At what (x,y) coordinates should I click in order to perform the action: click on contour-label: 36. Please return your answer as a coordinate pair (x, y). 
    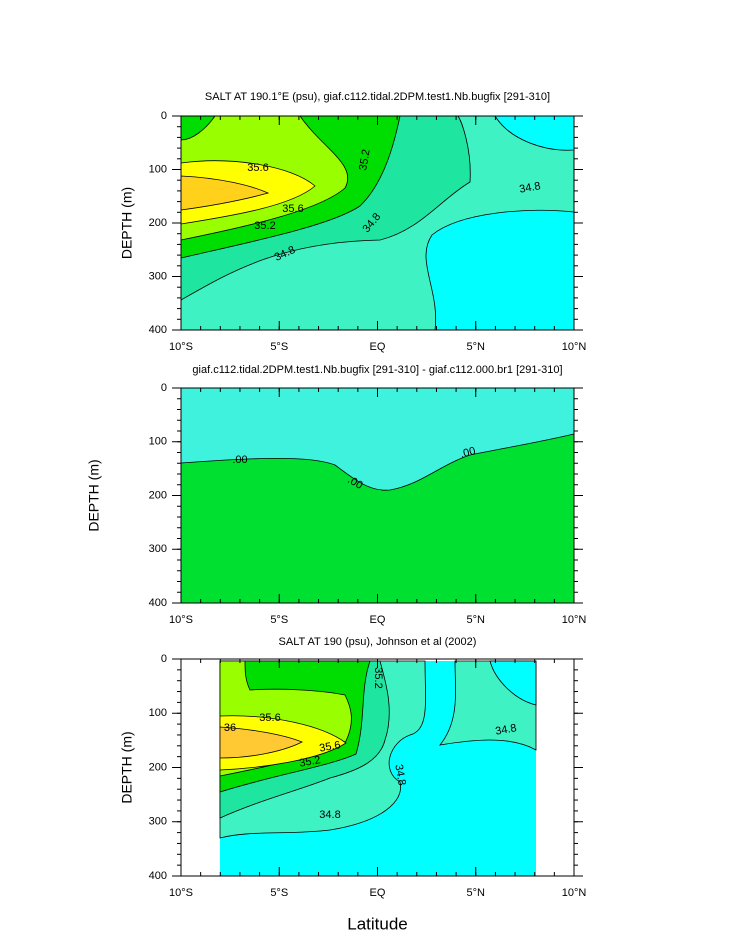
    Looking at the image, I should click on (230, 728).